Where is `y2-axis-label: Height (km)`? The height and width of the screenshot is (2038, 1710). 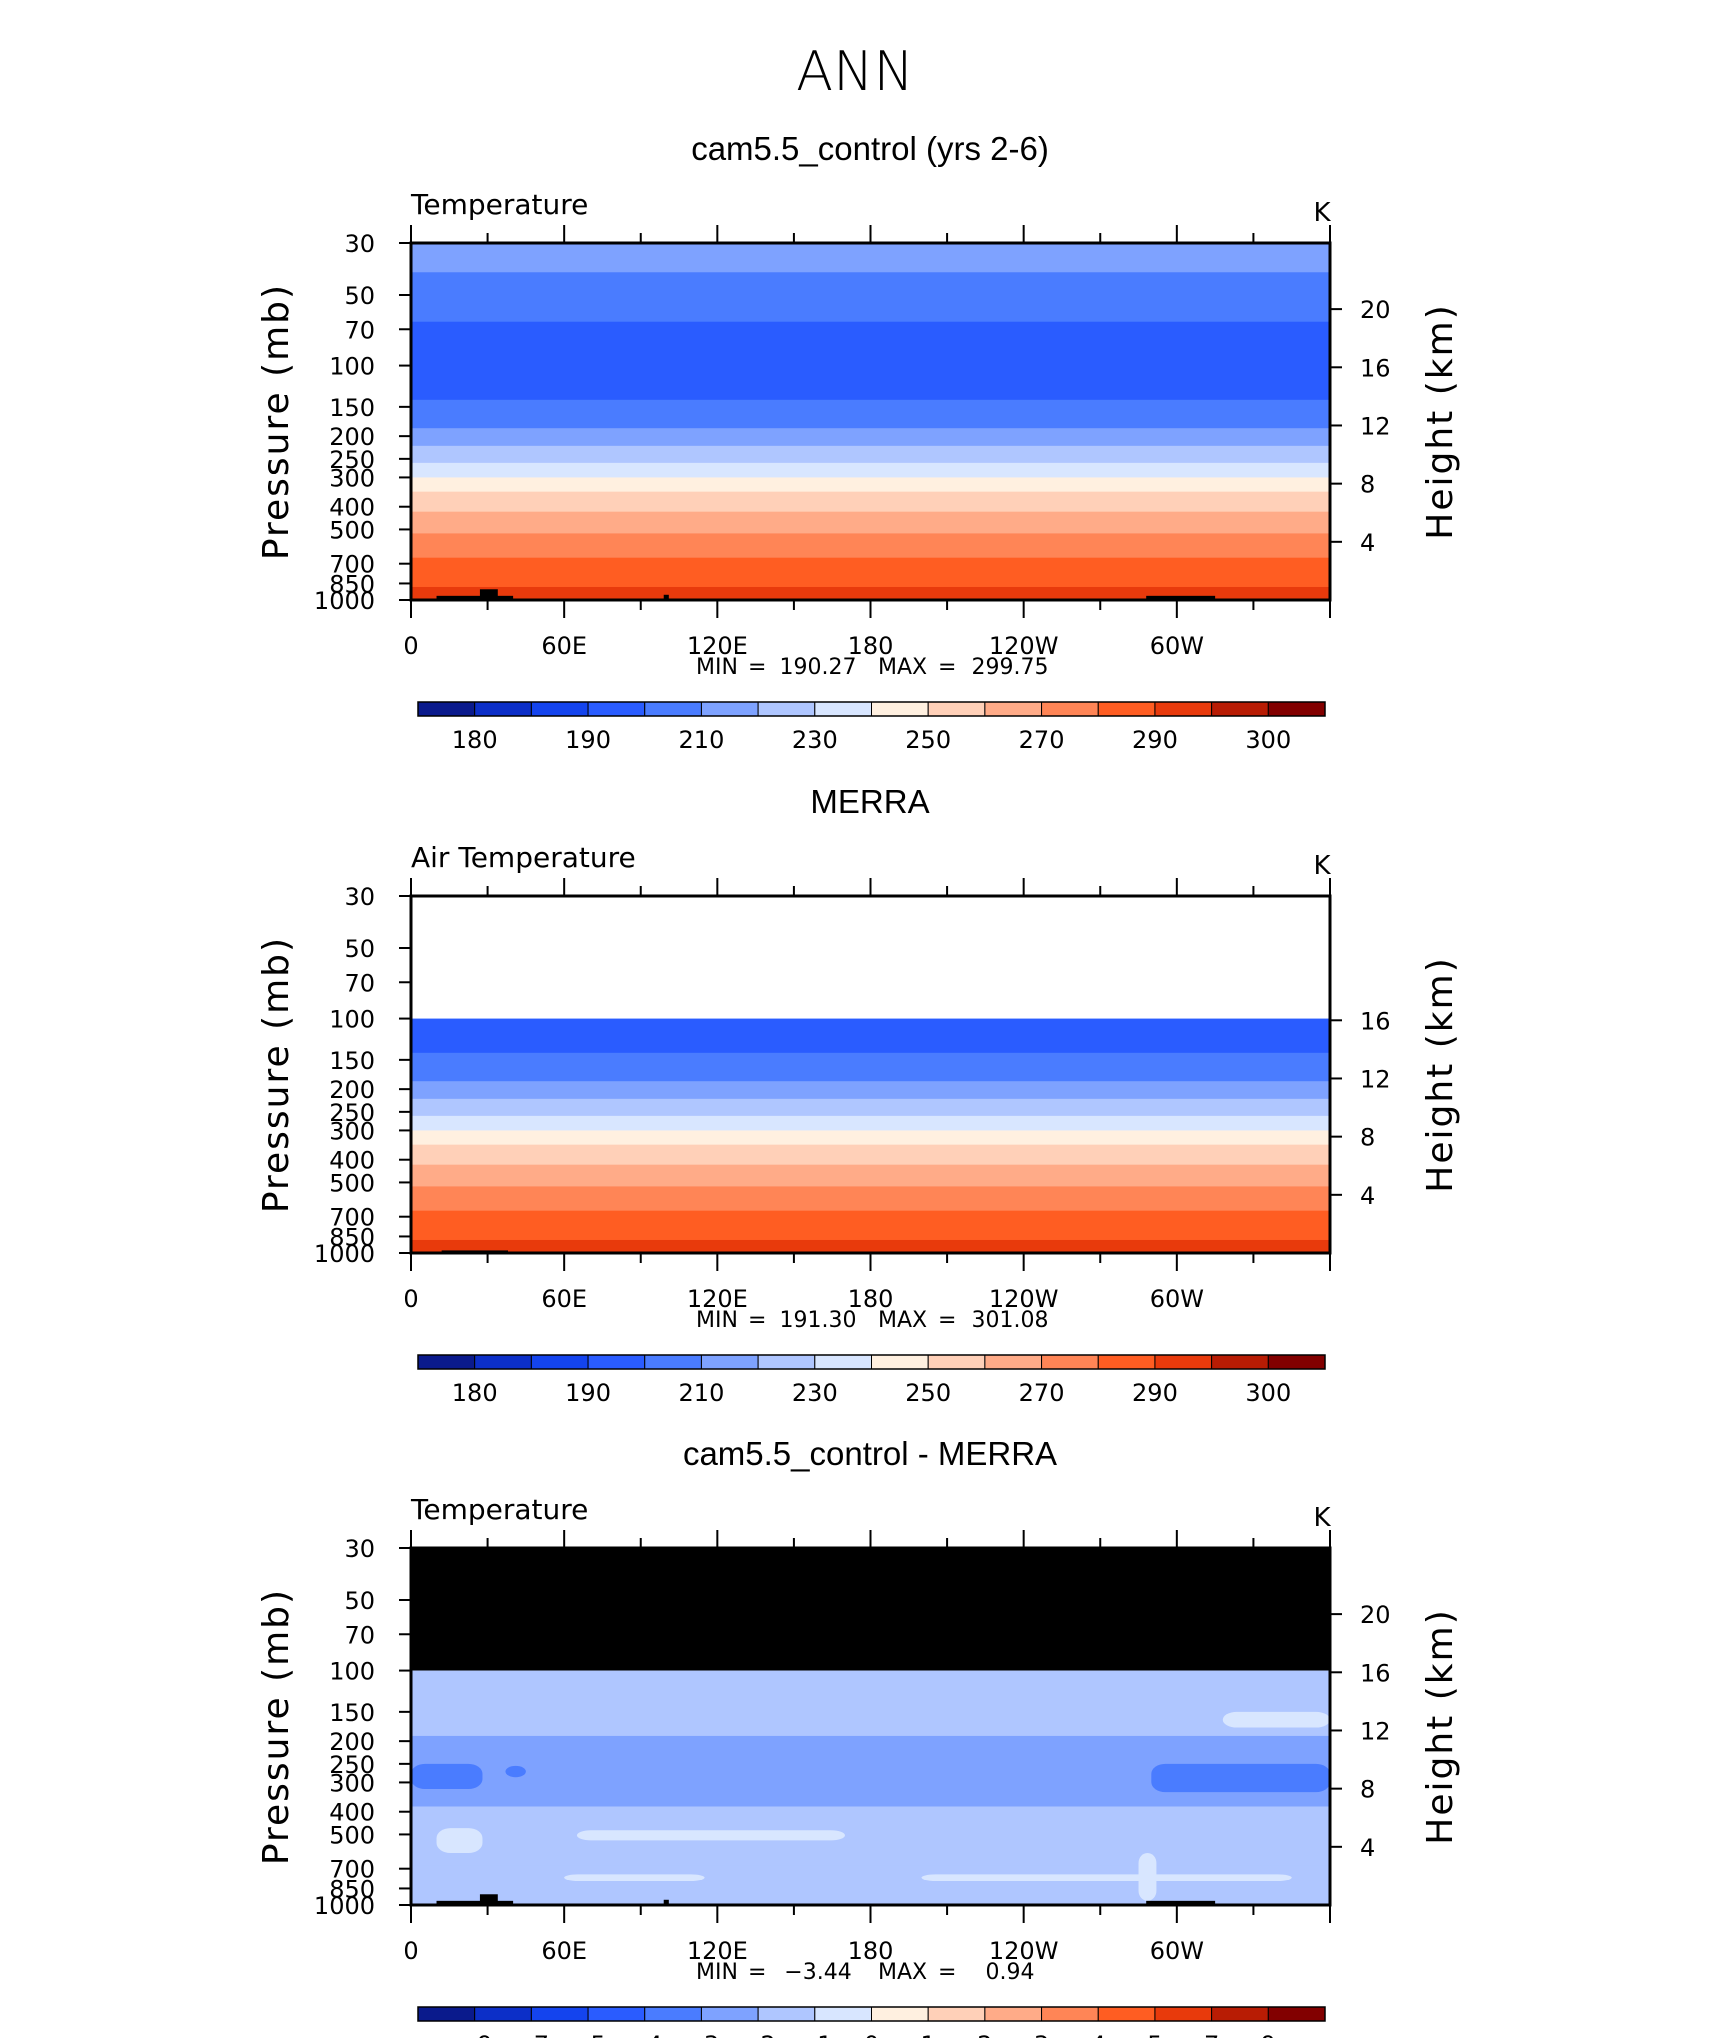 y2-axis-label: Height (km) is located at coordinates (1440, 421).